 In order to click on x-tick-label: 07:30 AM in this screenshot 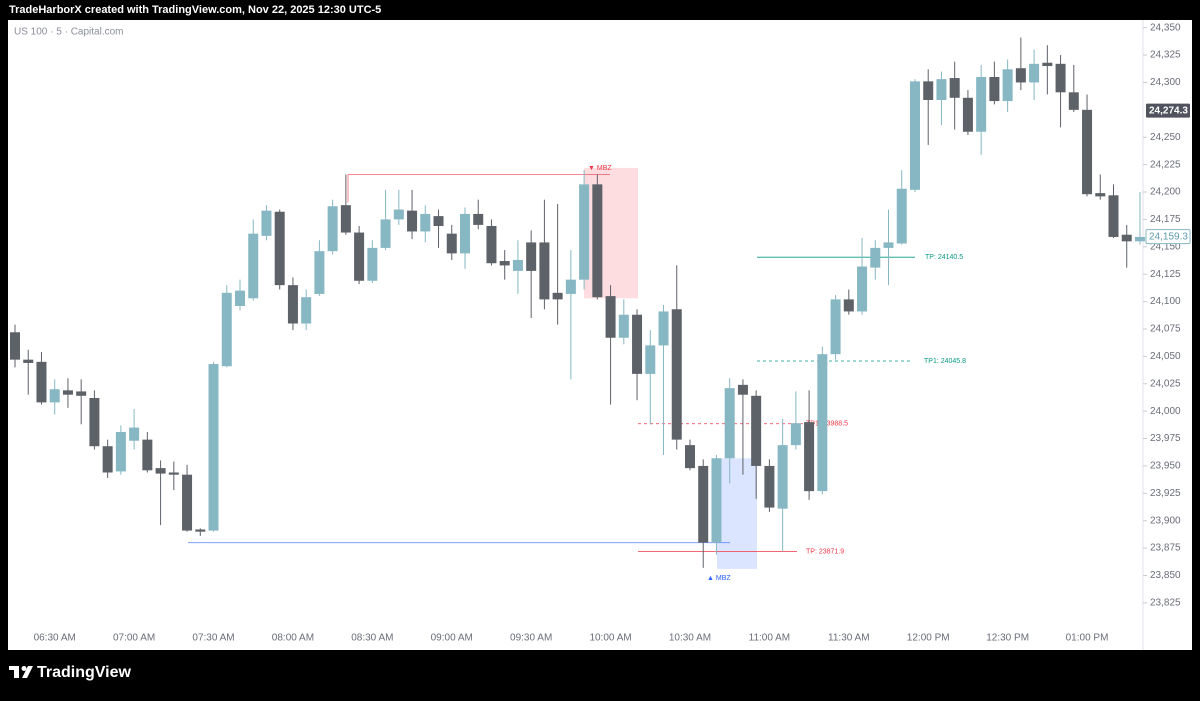, I will do `click(213, 638)`.